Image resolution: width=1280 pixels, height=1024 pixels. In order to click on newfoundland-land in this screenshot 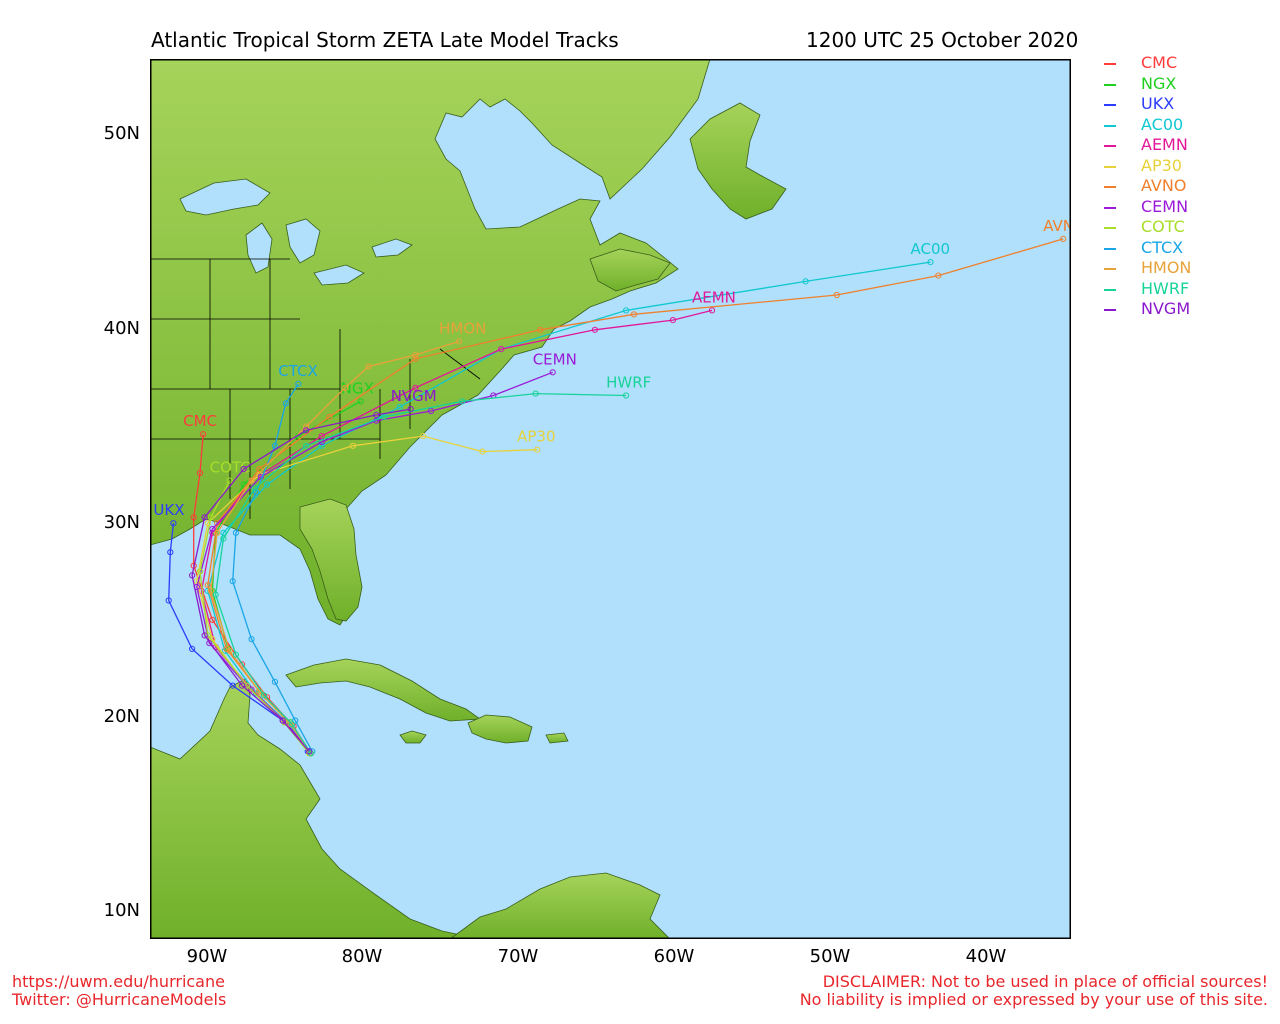, I will do `click(738, 161)`.